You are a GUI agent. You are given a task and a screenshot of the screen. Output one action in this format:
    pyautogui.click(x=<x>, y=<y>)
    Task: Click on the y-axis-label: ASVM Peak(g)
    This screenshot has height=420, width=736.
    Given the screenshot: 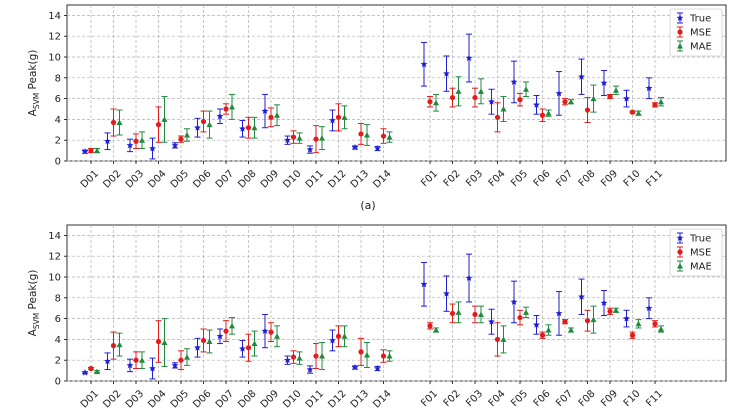 What is the action you would take?
    pyautogui.click(x=34, y=83)
    